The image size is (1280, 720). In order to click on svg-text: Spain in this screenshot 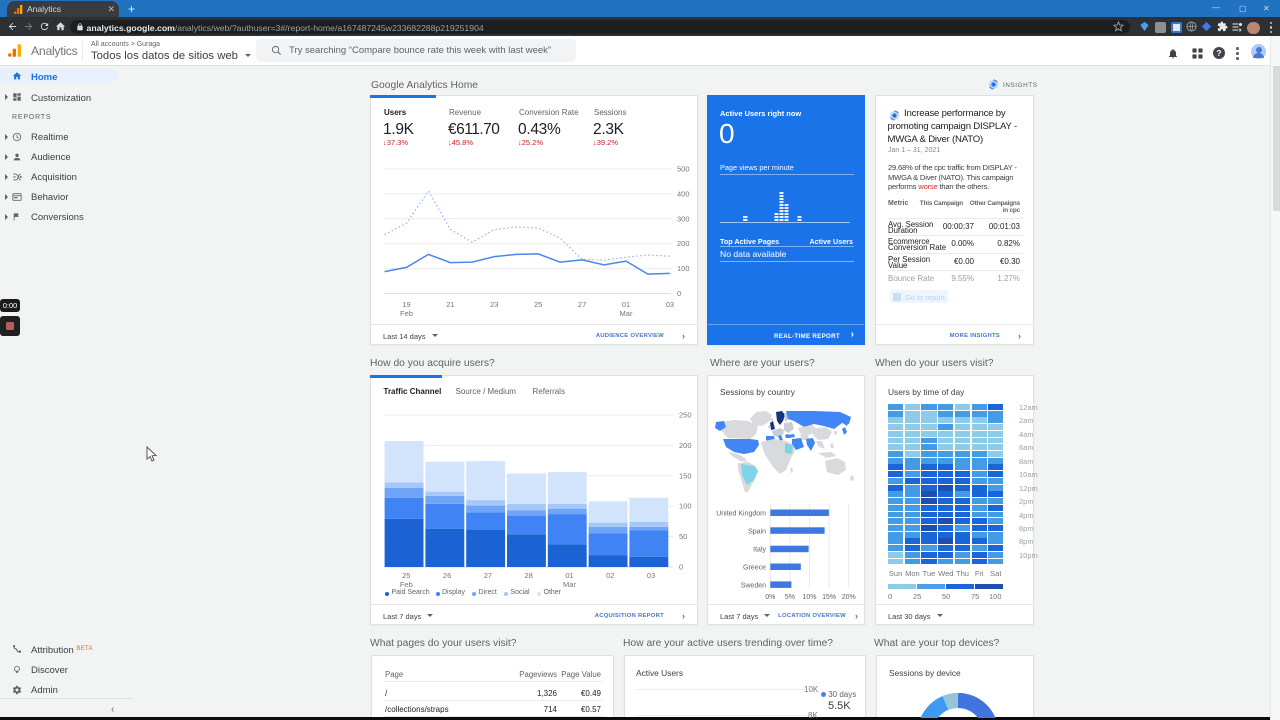, I will do `click(757, 531)`.